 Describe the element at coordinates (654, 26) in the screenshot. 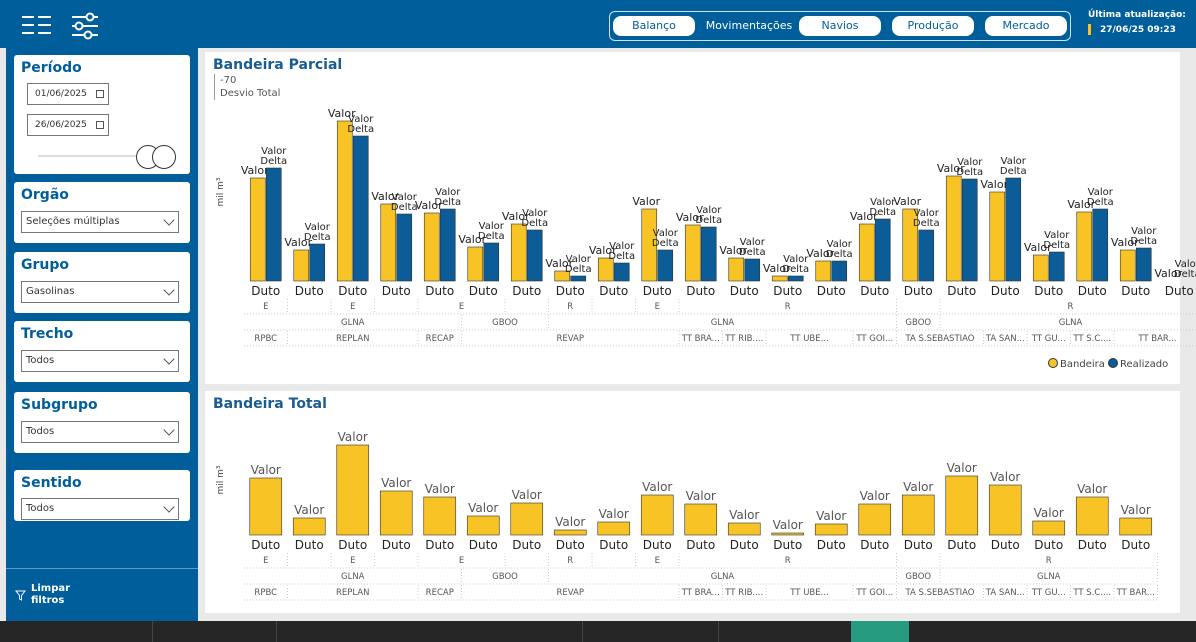

I see `tab-balanco: Balanço` at that location.